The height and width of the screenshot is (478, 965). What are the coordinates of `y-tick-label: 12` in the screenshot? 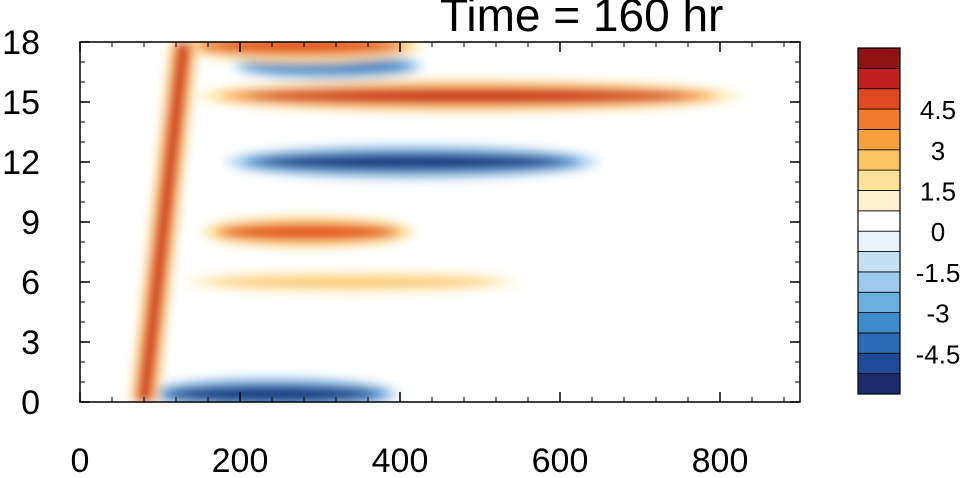 It's located at (21, 163).